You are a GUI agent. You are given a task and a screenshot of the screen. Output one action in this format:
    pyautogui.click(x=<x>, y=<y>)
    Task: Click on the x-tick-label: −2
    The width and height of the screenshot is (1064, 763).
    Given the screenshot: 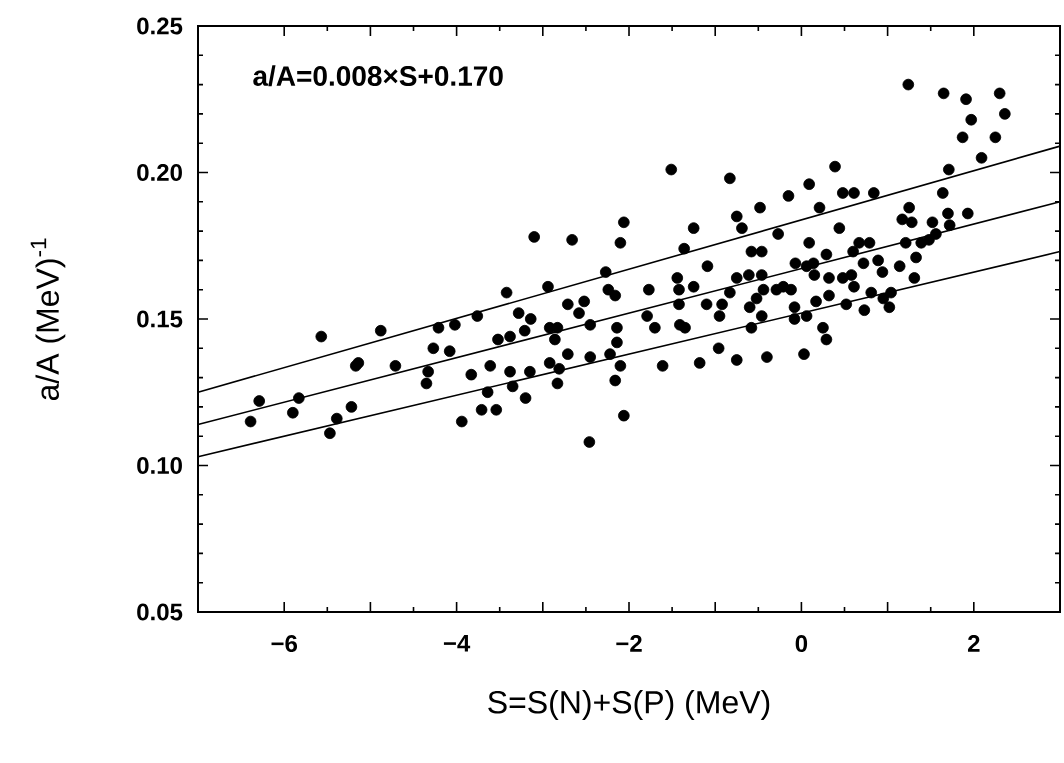 What is the action you would take?
    pyautogui.click(x=629, y=643)
    